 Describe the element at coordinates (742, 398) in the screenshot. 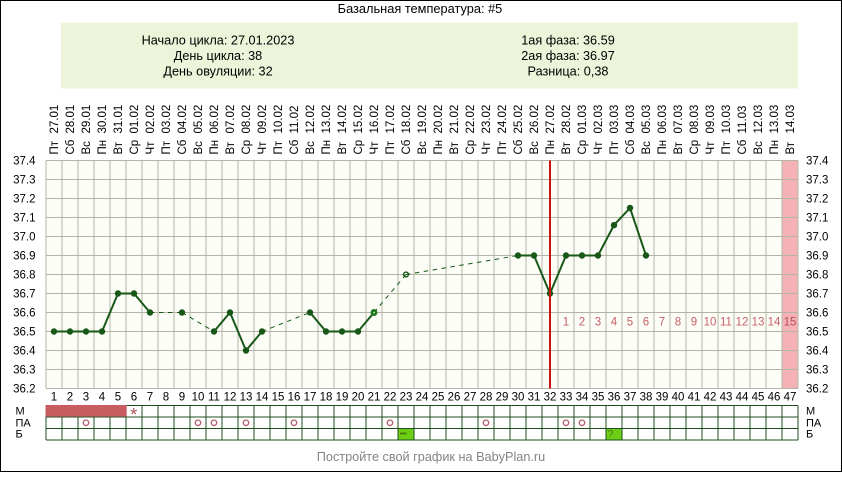

I see `svg-text: 44` at that location.